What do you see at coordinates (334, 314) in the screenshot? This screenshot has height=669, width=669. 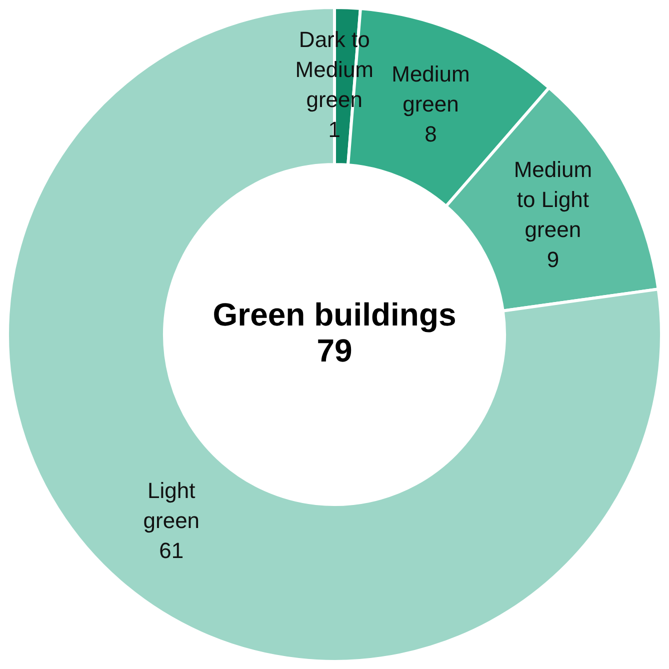 I see `text: Green buildings` at bounding box center [334, 314].